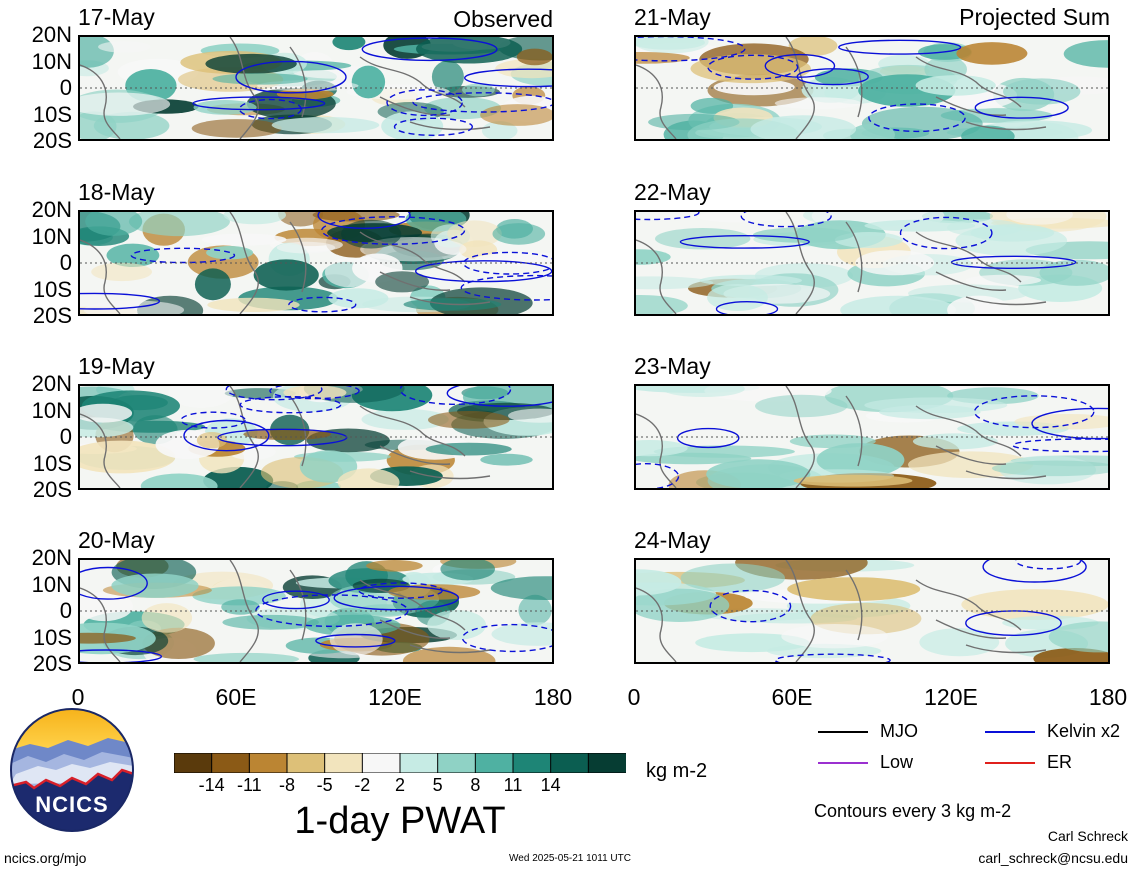 This screenshot has width=1135, height=872. What do you see at coordinates (843, 763) in the screenshot?
I see `legend-low-swatch` at bounding box center [843, 763].